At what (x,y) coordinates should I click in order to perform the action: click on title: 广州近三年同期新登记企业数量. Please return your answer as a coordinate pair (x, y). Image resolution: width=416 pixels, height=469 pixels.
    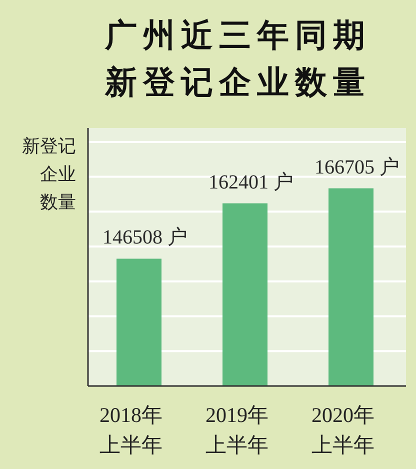
    Looking at the image, I should click on (238, 58).